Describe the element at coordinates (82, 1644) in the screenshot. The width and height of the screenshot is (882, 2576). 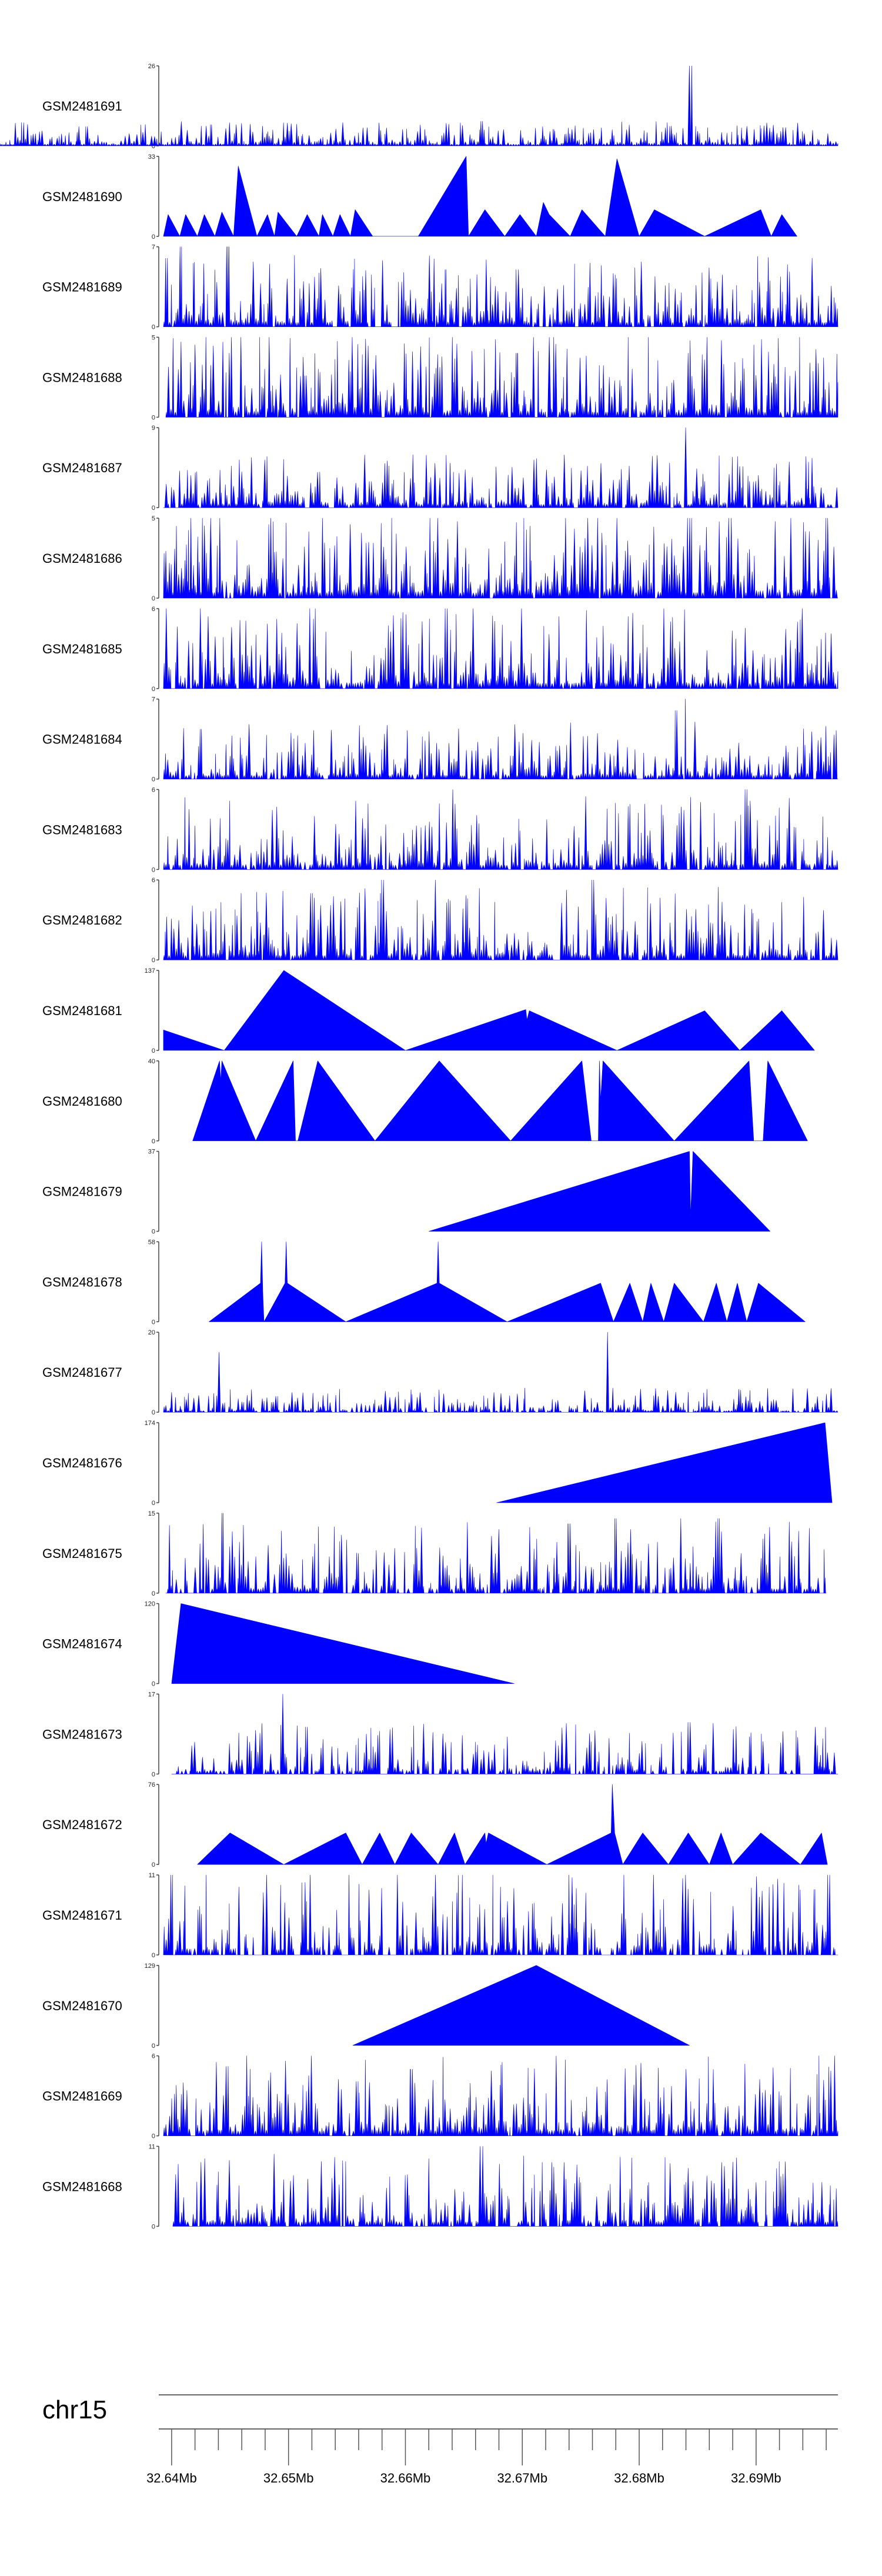
I see `track-label: GSM2481674` at that location.